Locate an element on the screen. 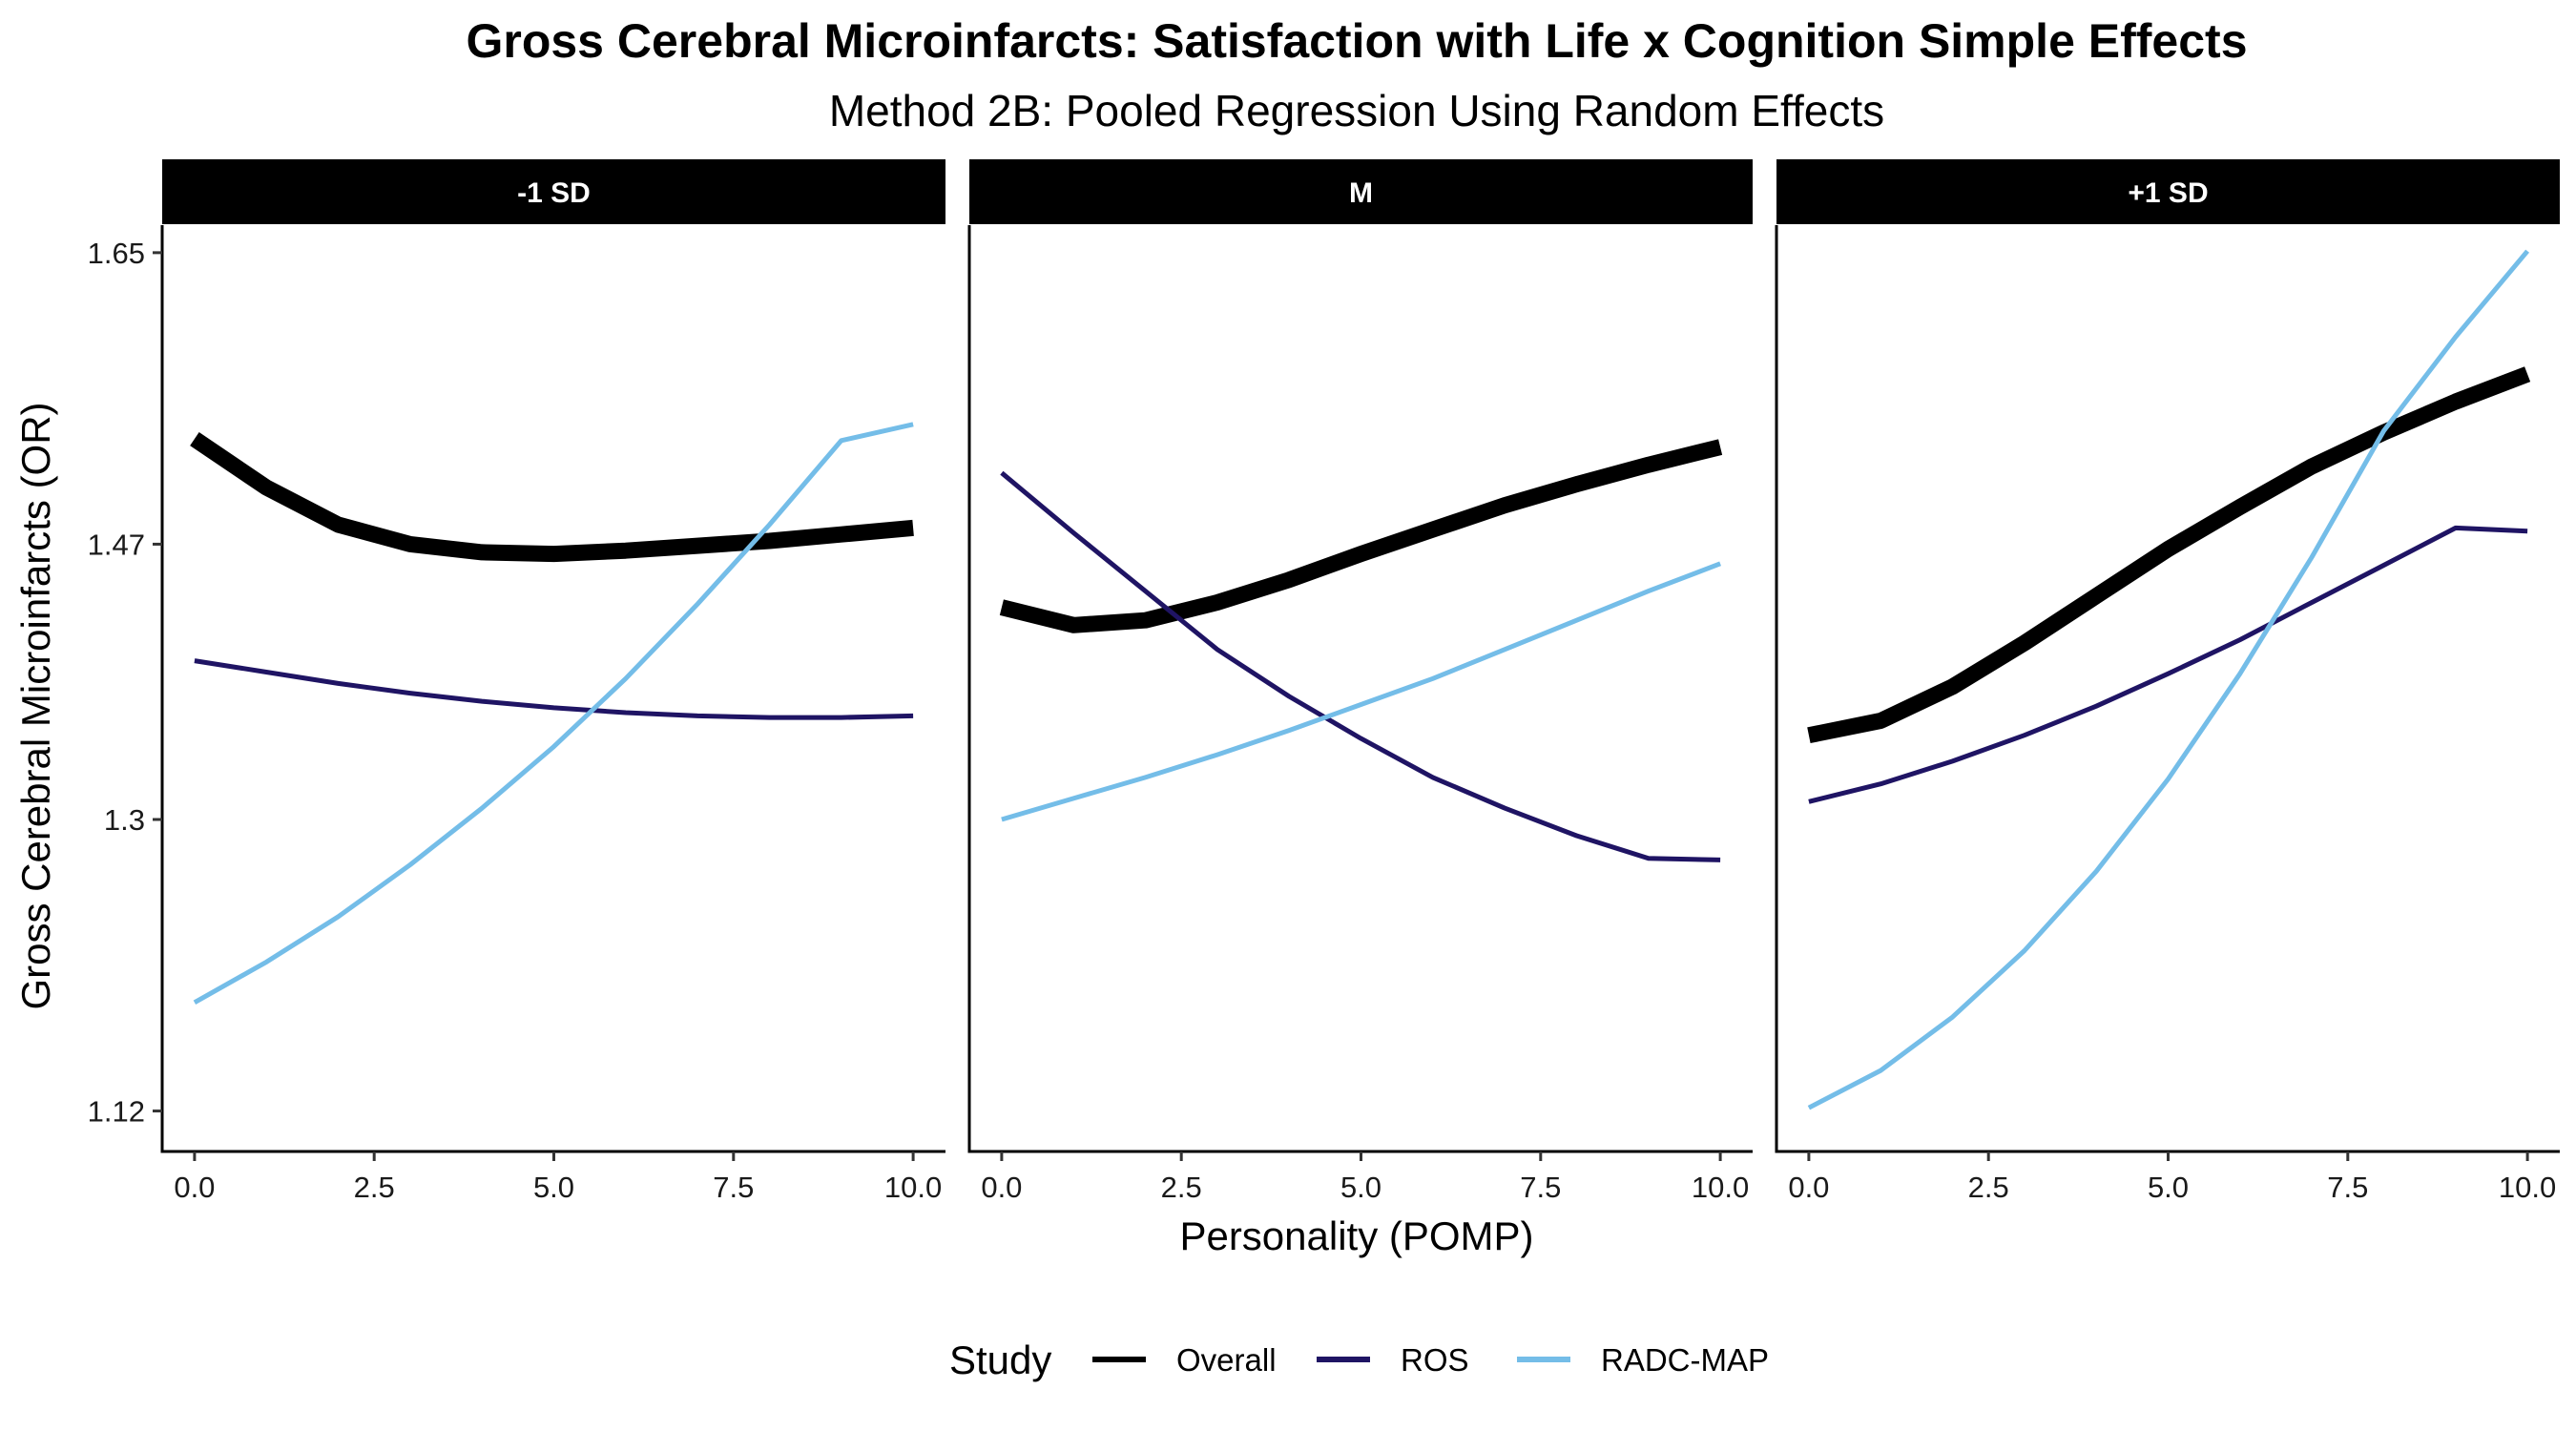  y-tick-label: 1.3 is located at coordinates (124, 820).